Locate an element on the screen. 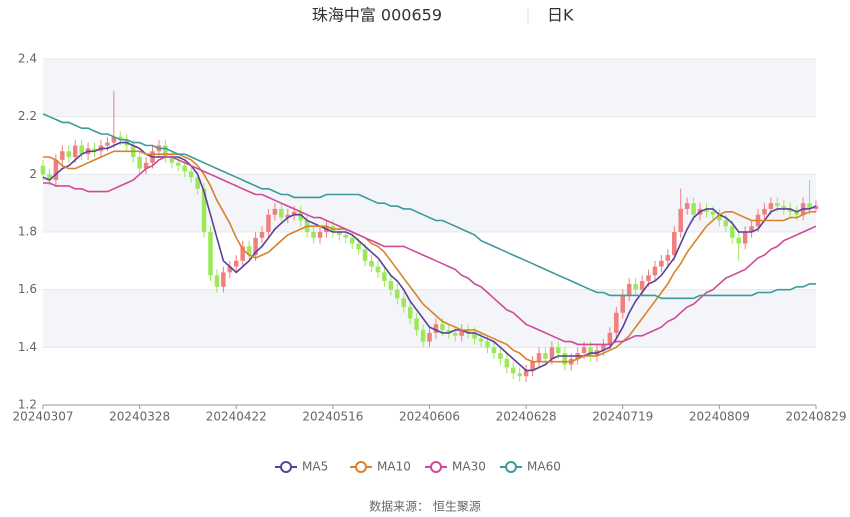 Image resolution: width=850 pixels, height=517 pixels. legend-item: MA10 is located at coordinates (380, 467).